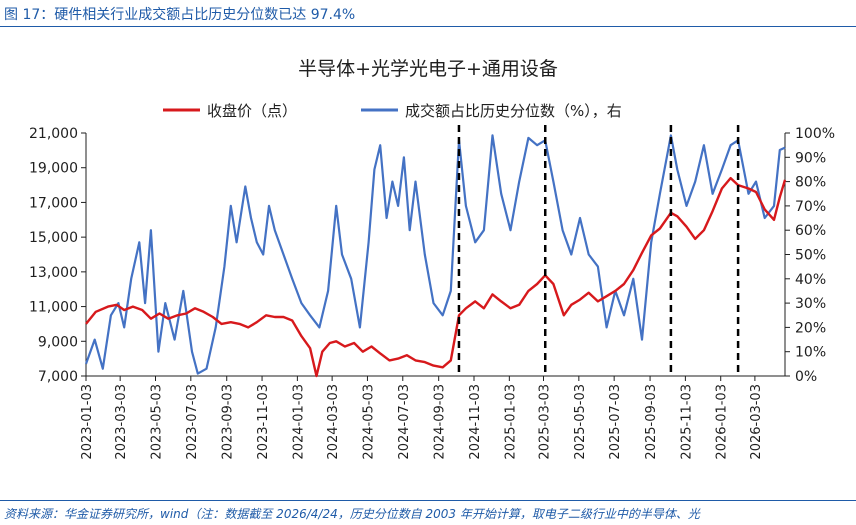 The height and width of the screenshot is (525, 856). Describe the element at coordinates (121, 422) in the screenshot. I see `x-tick-label: 2023-03-03` at that location.